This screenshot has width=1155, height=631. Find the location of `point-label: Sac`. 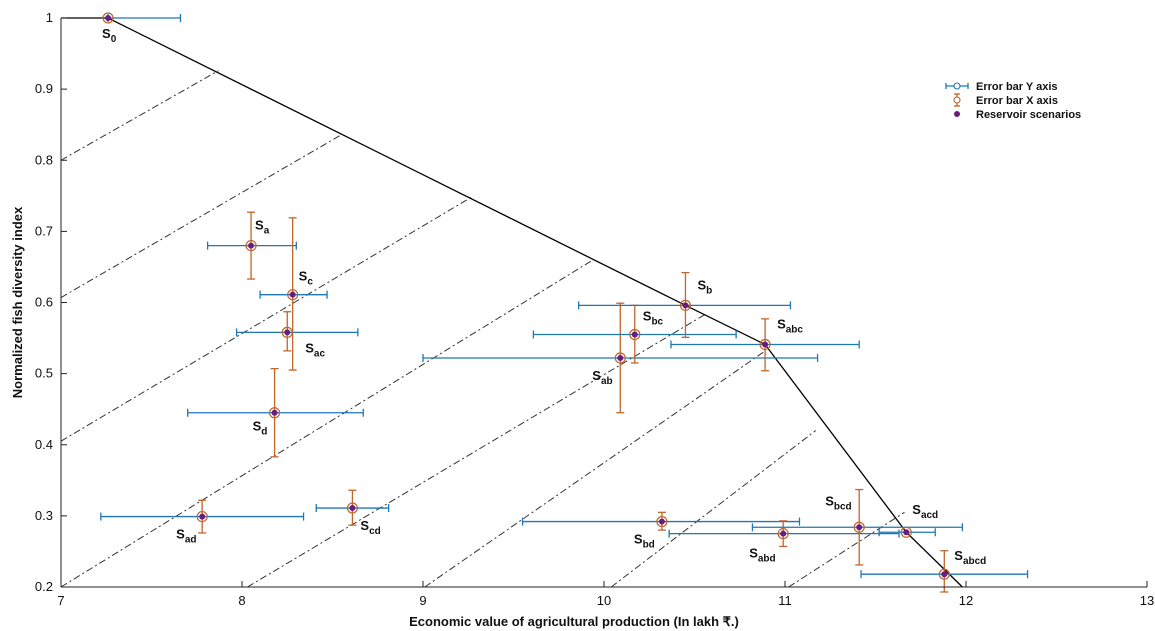

point-label: Sac is located at coordinates (315, 349).